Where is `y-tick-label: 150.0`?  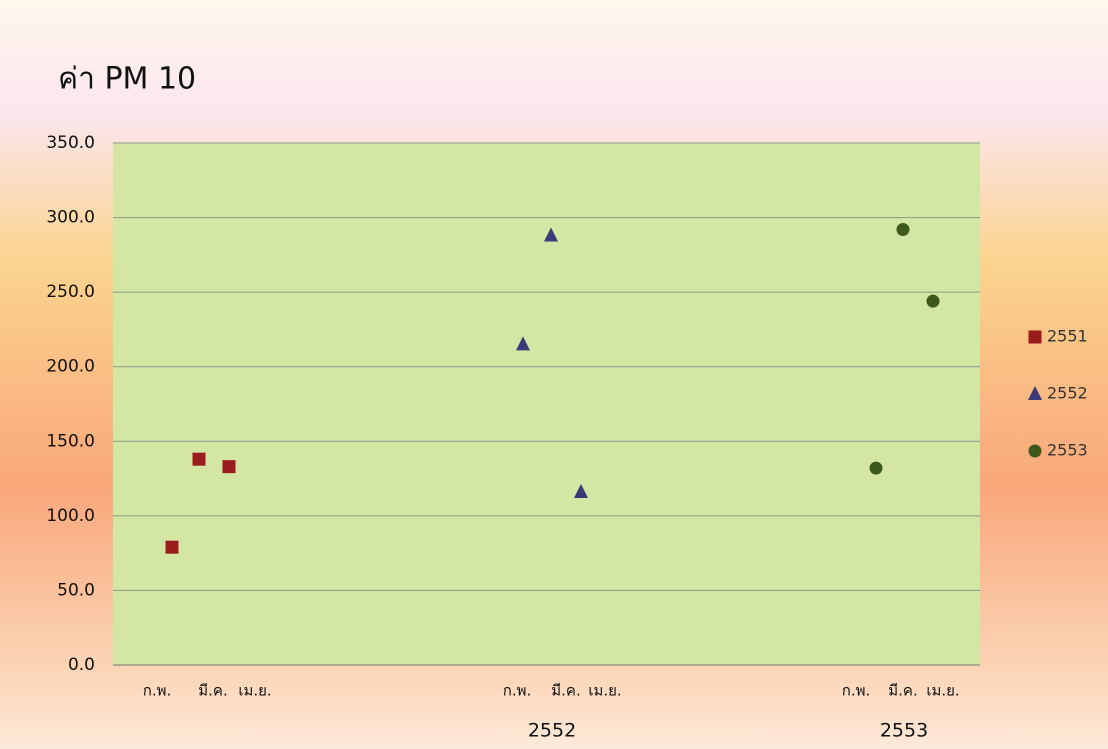 y-tick-label: 150.0 is located at coordinates (70, 441).